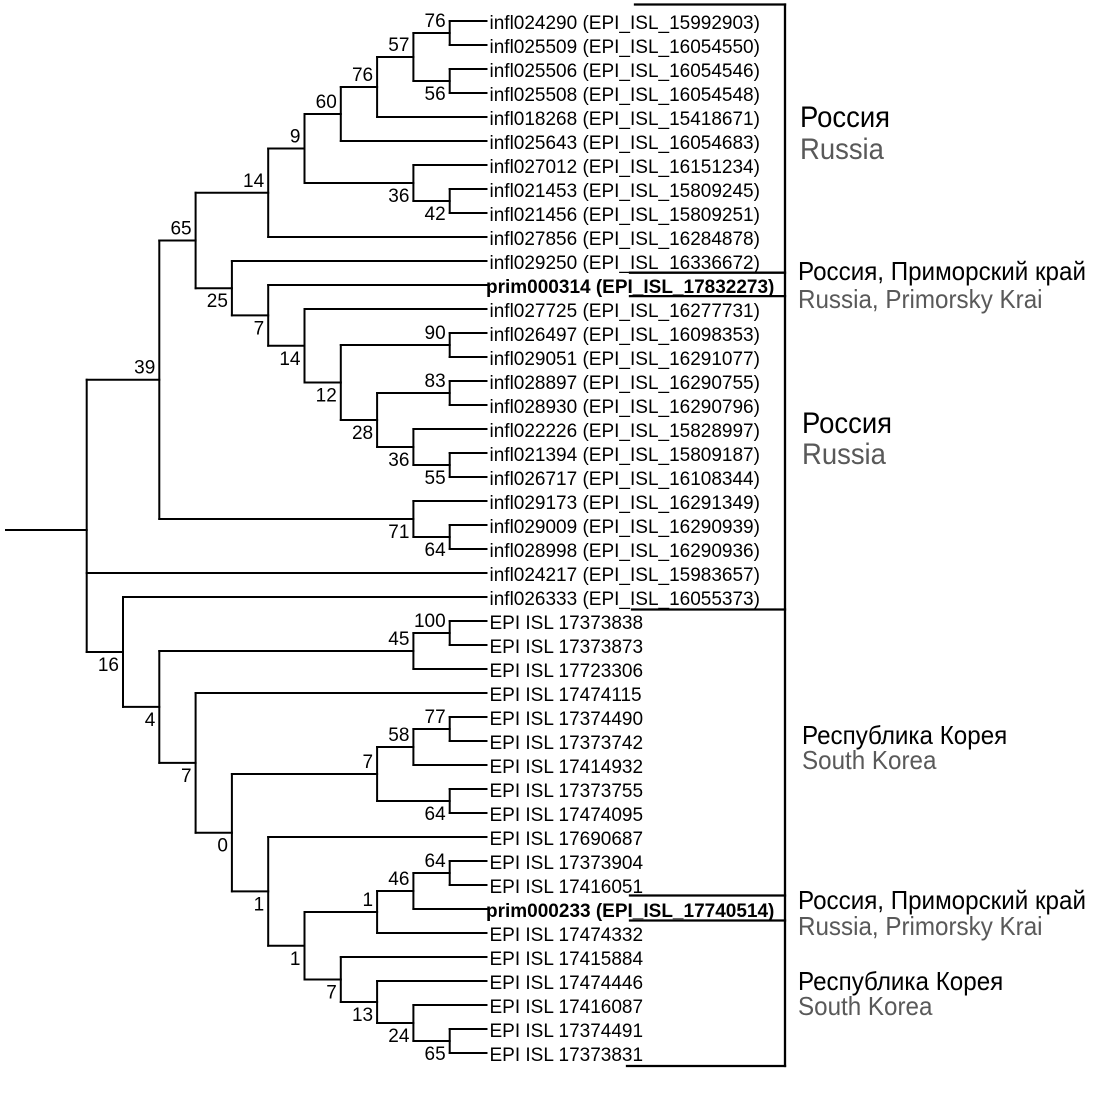 The image size is (1104, 1095). Describe the element at coordinates (567, 959) in the screenshot. I see `taxon-label: EPI ISL 17415884` at that location.